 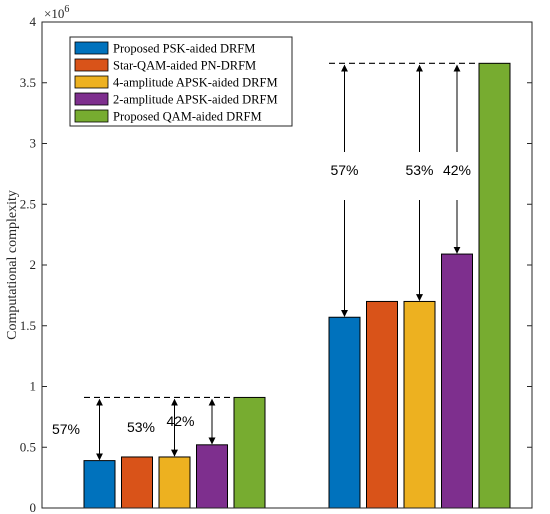 I want to click on legend-entry: Proposed PSK-aided DRFM, so click(x=184, y=49).